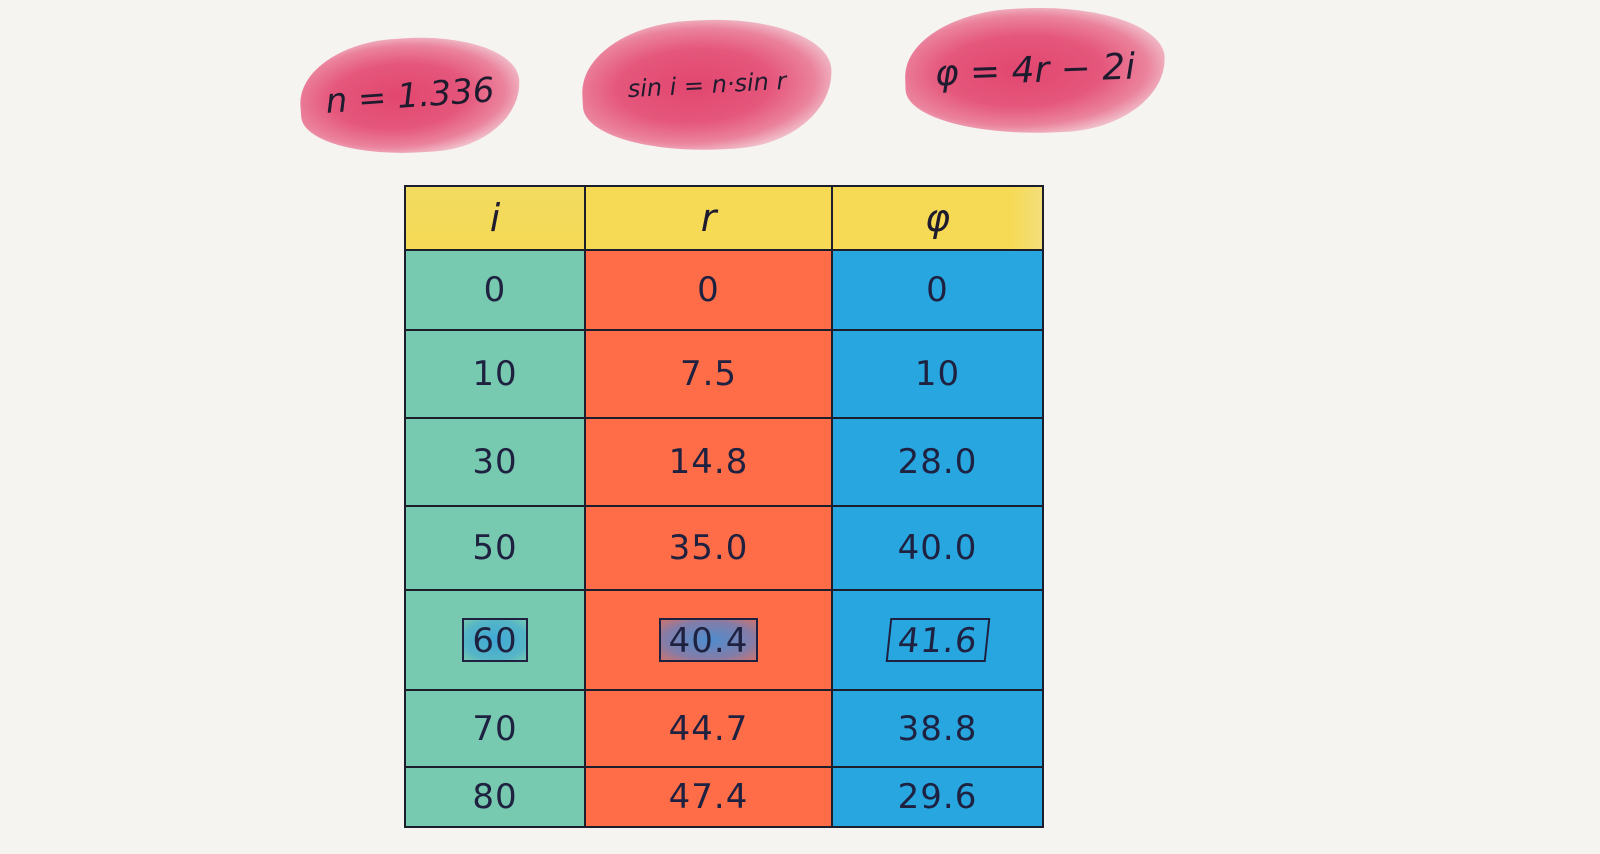  Describe the element at coordinates (495, 797) in the screenshot. I see `cell-i: 80` at that location.